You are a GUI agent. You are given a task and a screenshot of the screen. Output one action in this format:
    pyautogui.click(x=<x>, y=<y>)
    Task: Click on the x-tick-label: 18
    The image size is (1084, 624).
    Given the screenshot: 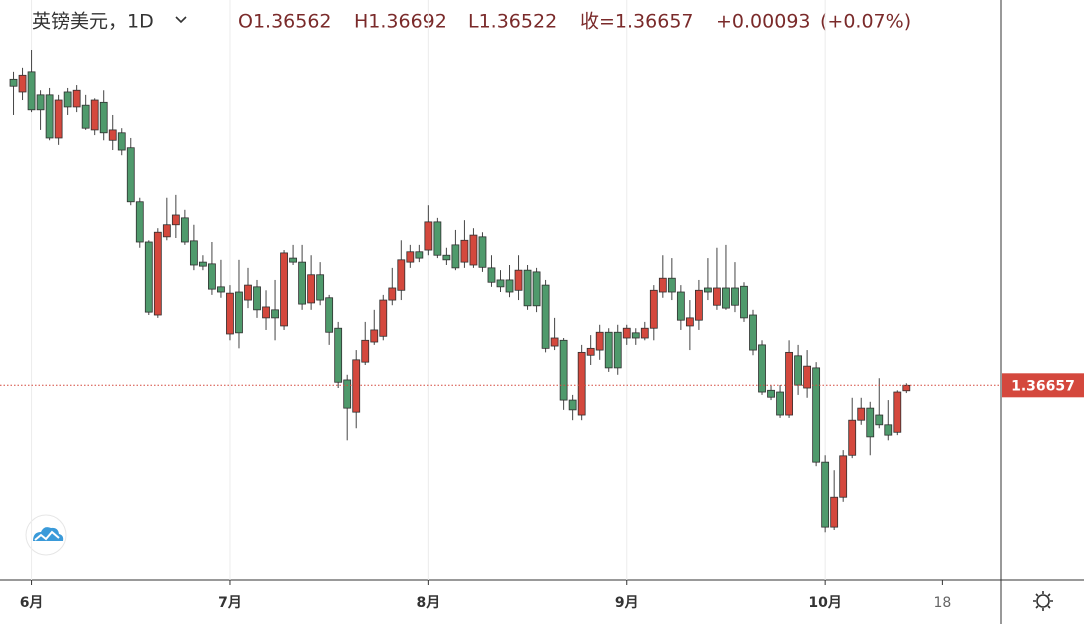 What is the action you would take?
    pyautogui.click(x=942, y=603)
    